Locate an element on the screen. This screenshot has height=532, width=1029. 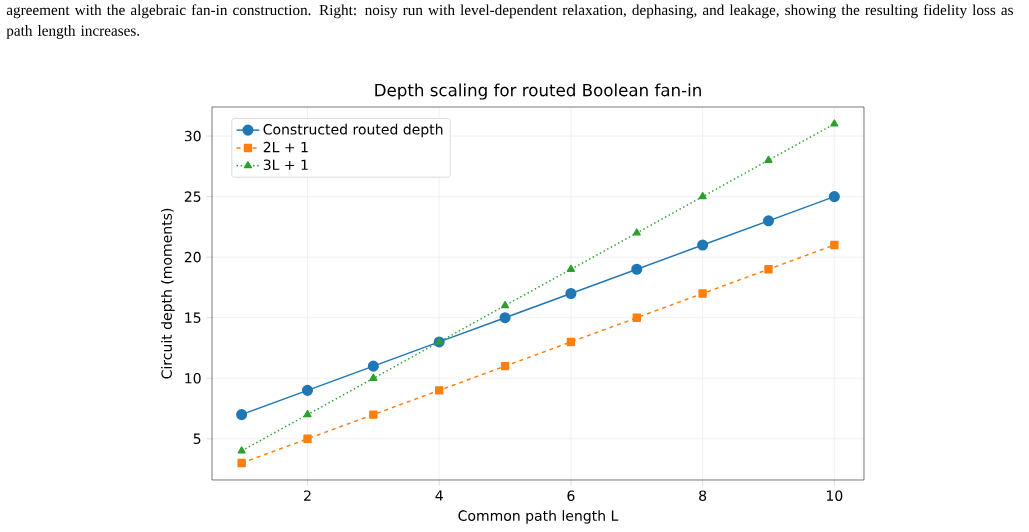
x-tick-label: 4 is located at coordinates (439, 495).